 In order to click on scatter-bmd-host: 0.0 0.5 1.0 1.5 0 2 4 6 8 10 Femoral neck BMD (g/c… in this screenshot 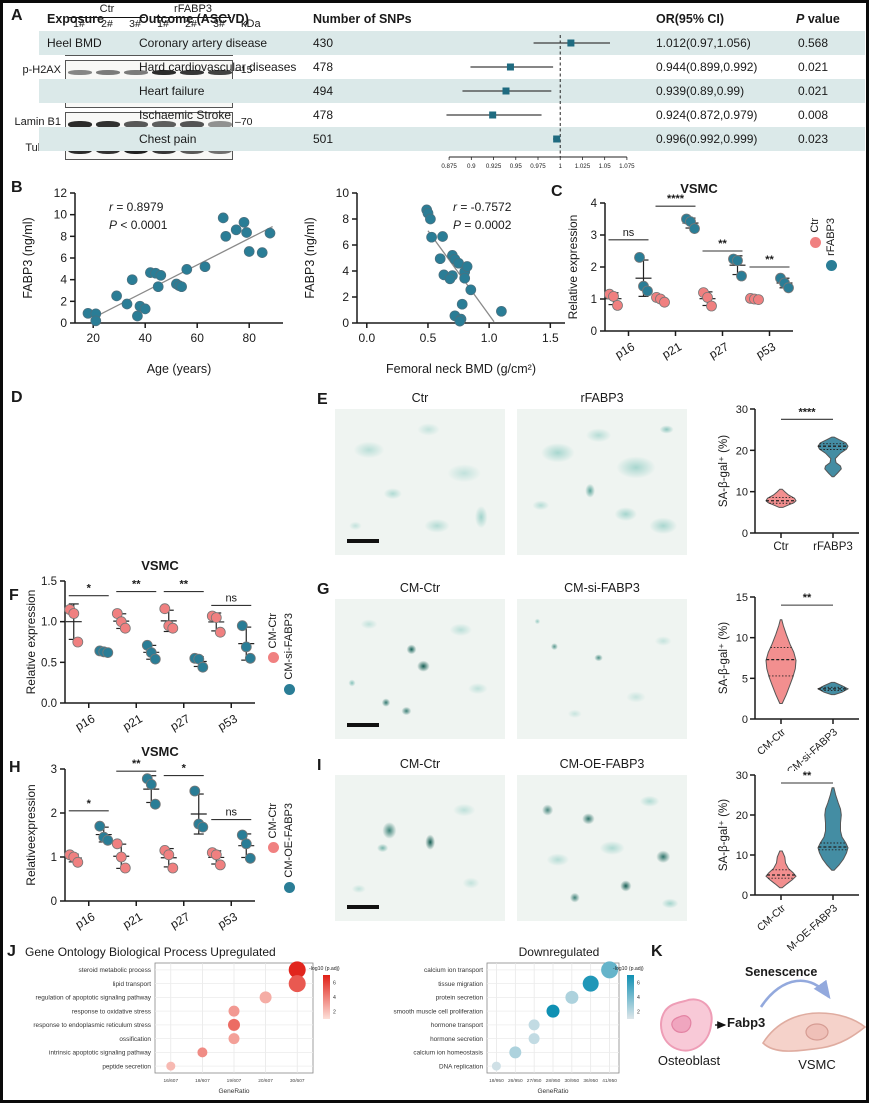, I will do `click(440, 282)`.